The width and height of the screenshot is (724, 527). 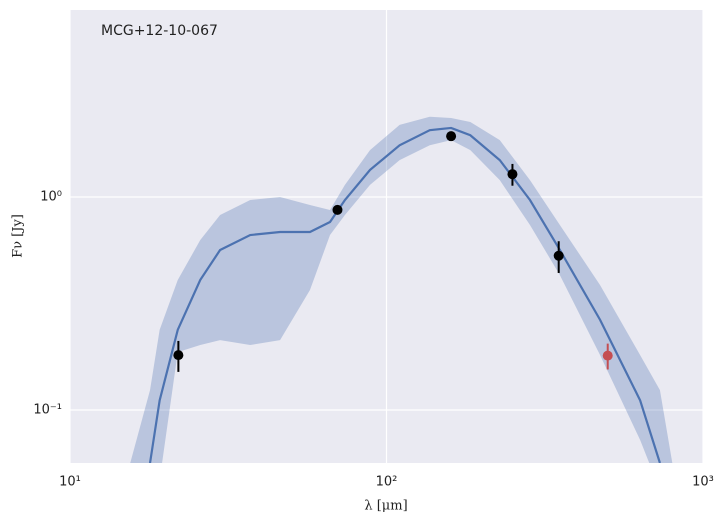 I want to click on x-tick-label: 10³, so click(x=703, y=482).